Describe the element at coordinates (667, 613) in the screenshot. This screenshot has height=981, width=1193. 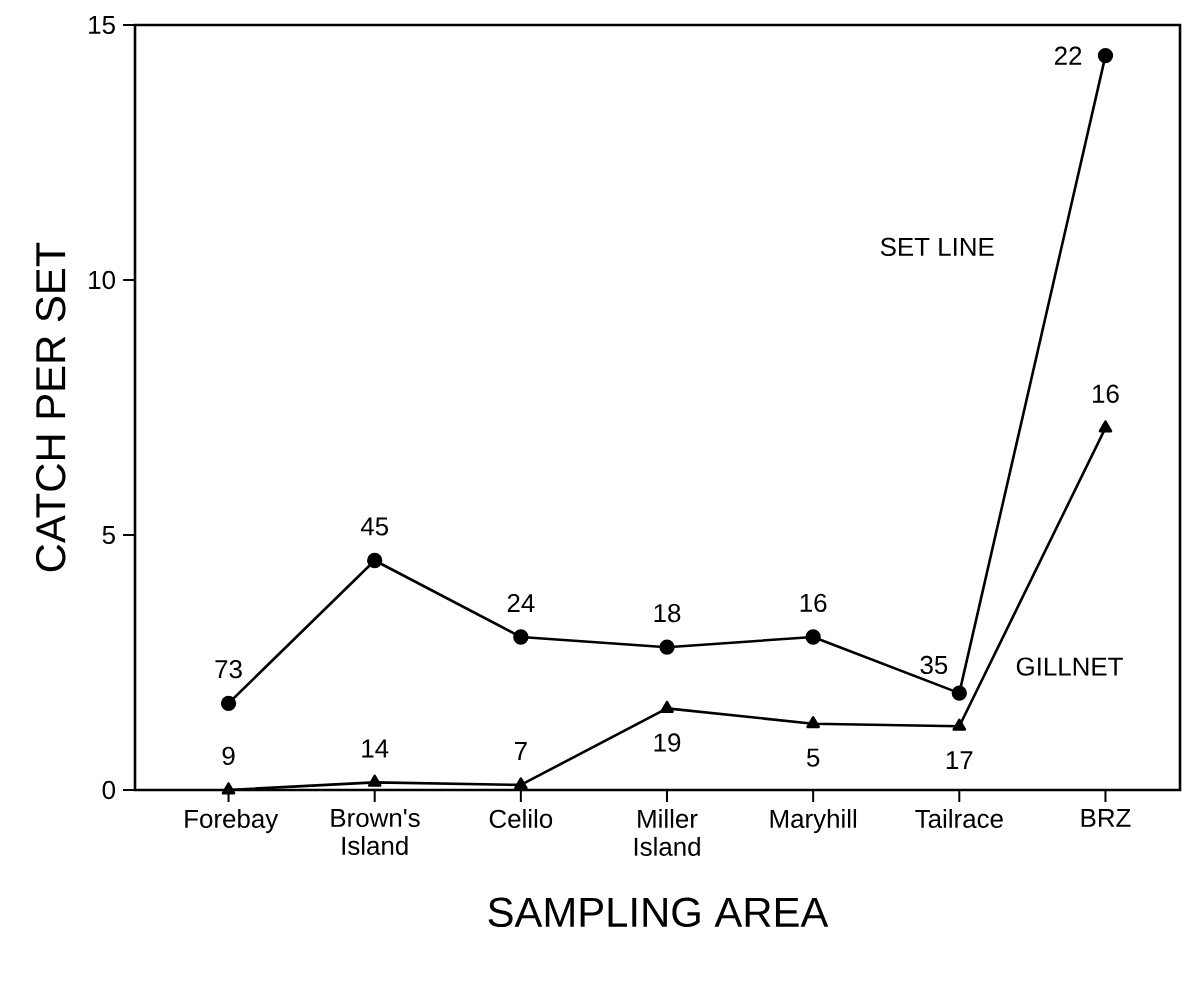
I see `annotation: 18` at that location.